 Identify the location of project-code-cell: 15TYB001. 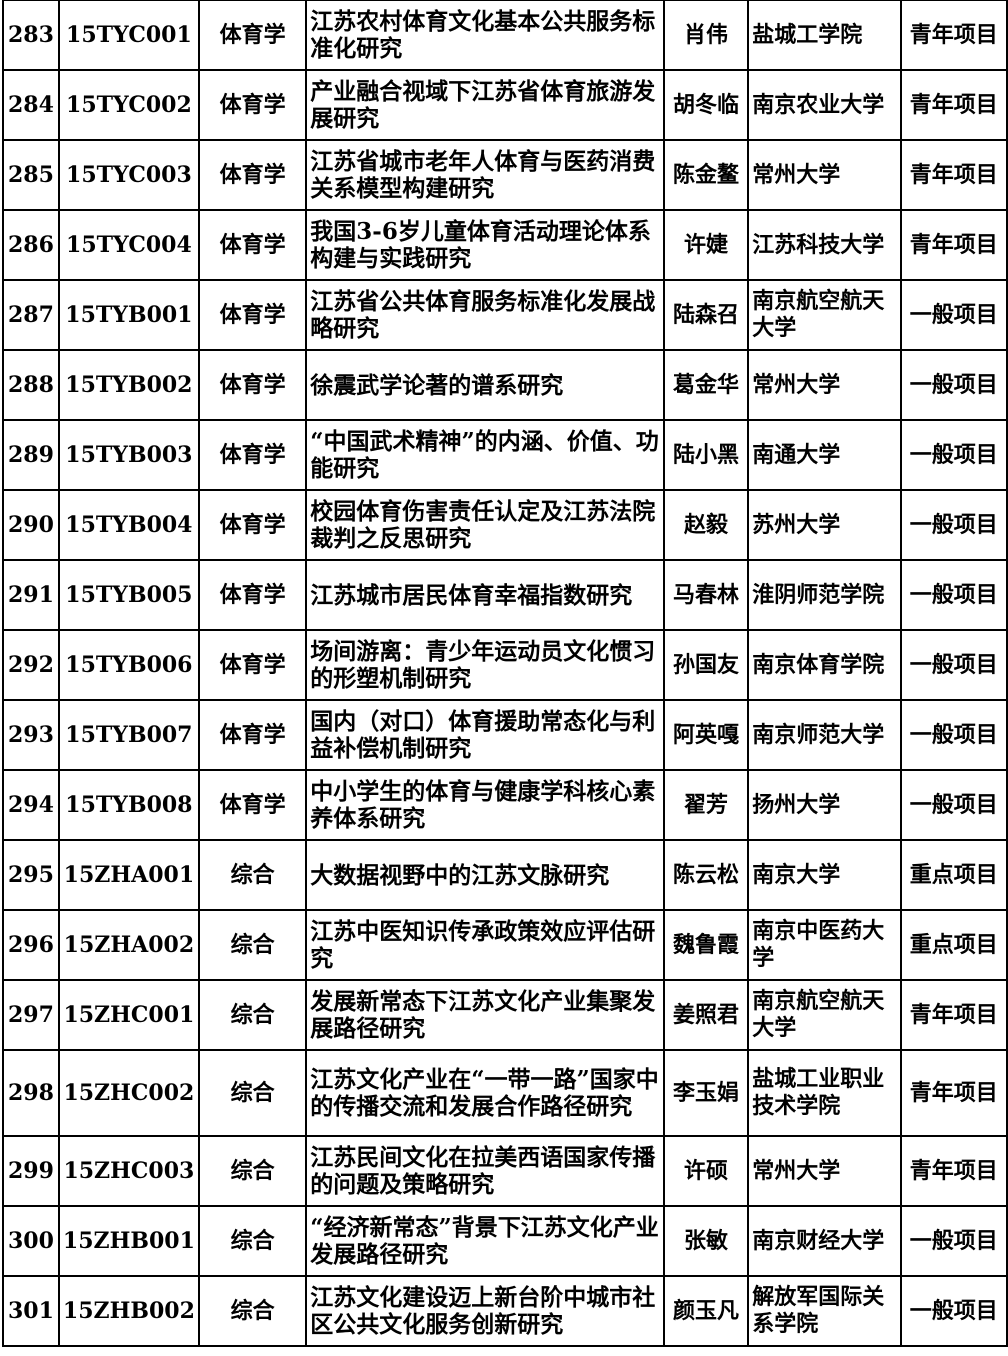
(128, 315).